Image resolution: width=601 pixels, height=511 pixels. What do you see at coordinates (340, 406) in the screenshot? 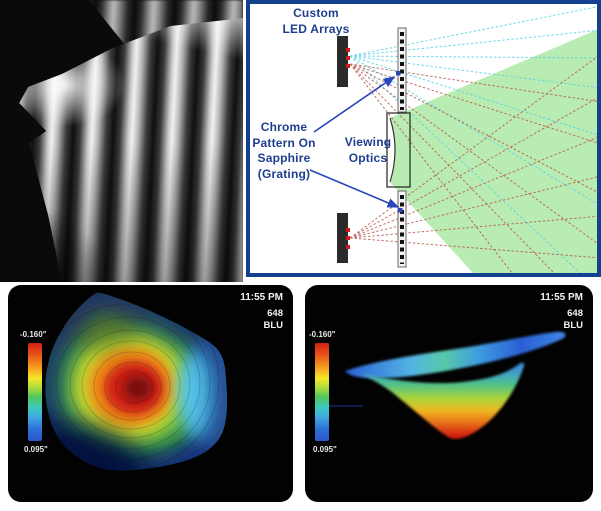
I see `side-view-artifact-streak` at bounding box center [340, 406].